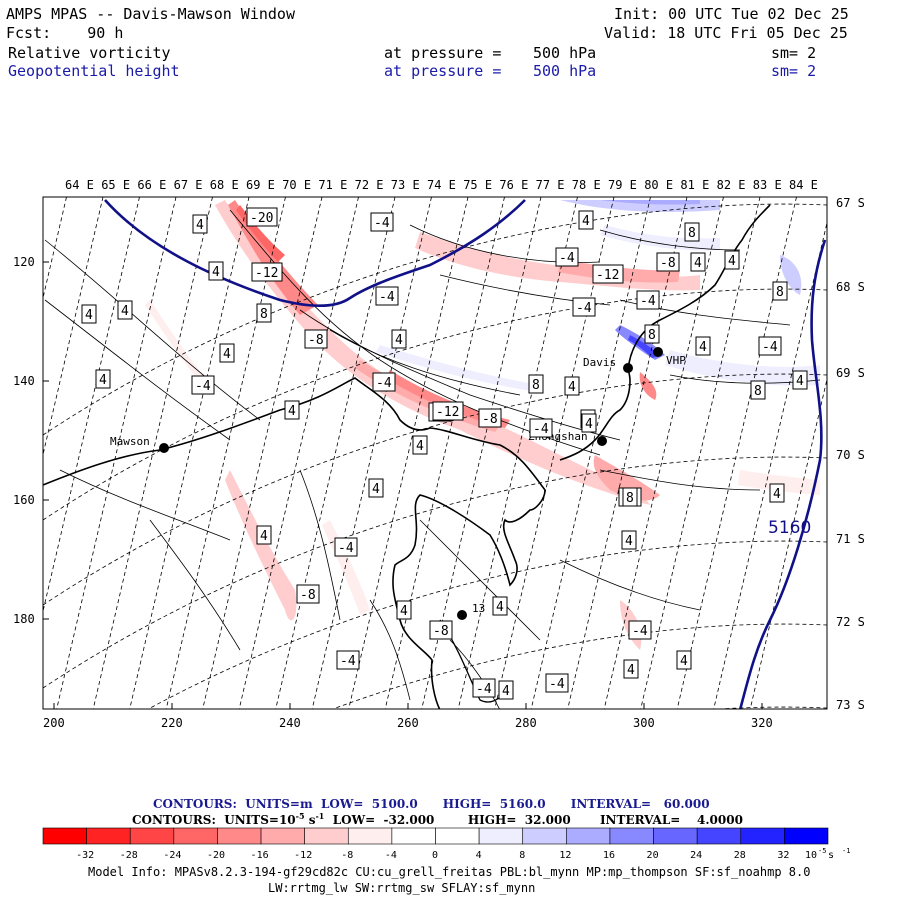  What do you see at coordinates (694, 185) in the screenshot?
I see `lon-label: 81 E` at bounding box center [694, 185].